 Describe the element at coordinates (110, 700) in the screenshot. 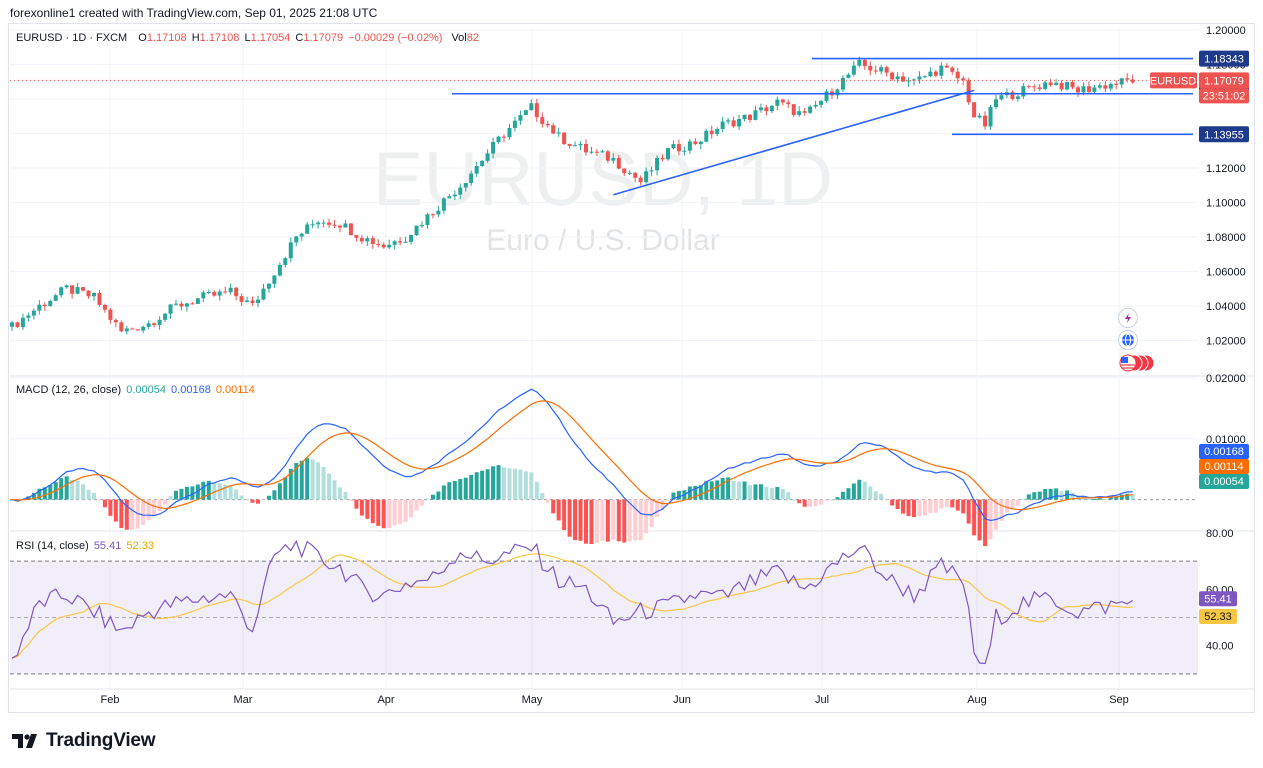

I see `time-tick-label: Feb` at that location.